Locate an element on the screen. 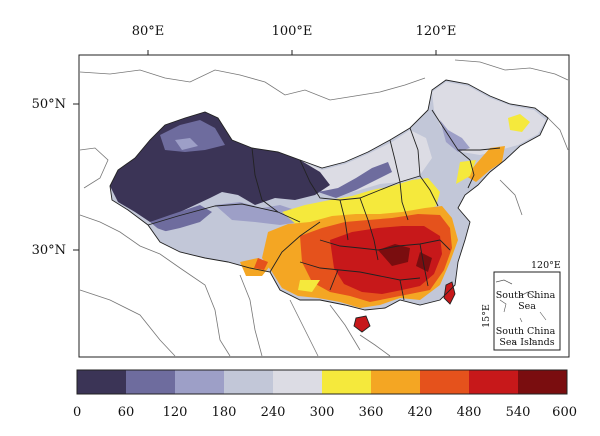 The width and height of the screenshot is (600, 436). legend-tick-480: 480 is located at coordinates (469, 412).